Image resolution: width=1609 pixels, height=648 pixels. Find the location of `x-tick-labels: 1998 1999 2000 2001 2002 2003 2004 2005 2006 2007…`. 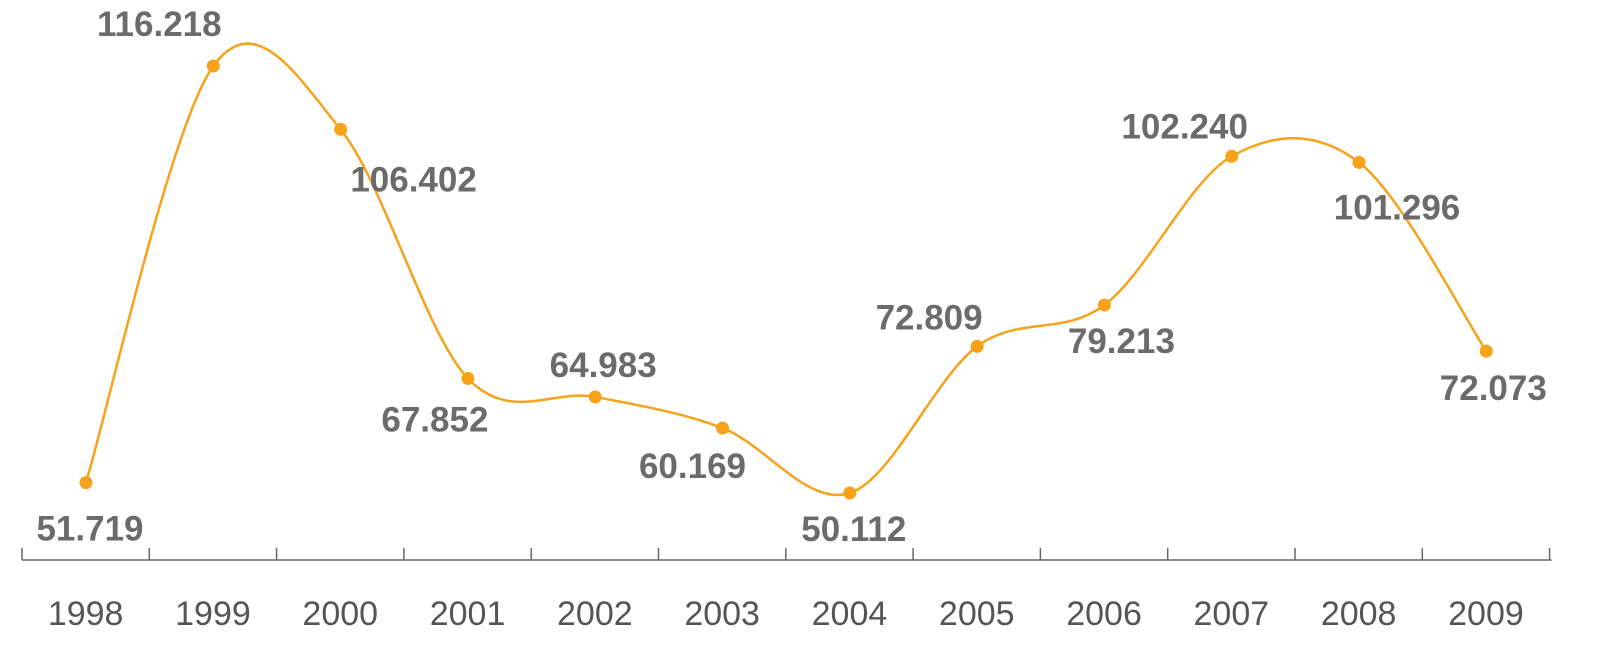

x-tick-labels: 1998 1999 2000 2001 2002 2003 2004 2005 2006 2007… is located at coordinates (786, 614).